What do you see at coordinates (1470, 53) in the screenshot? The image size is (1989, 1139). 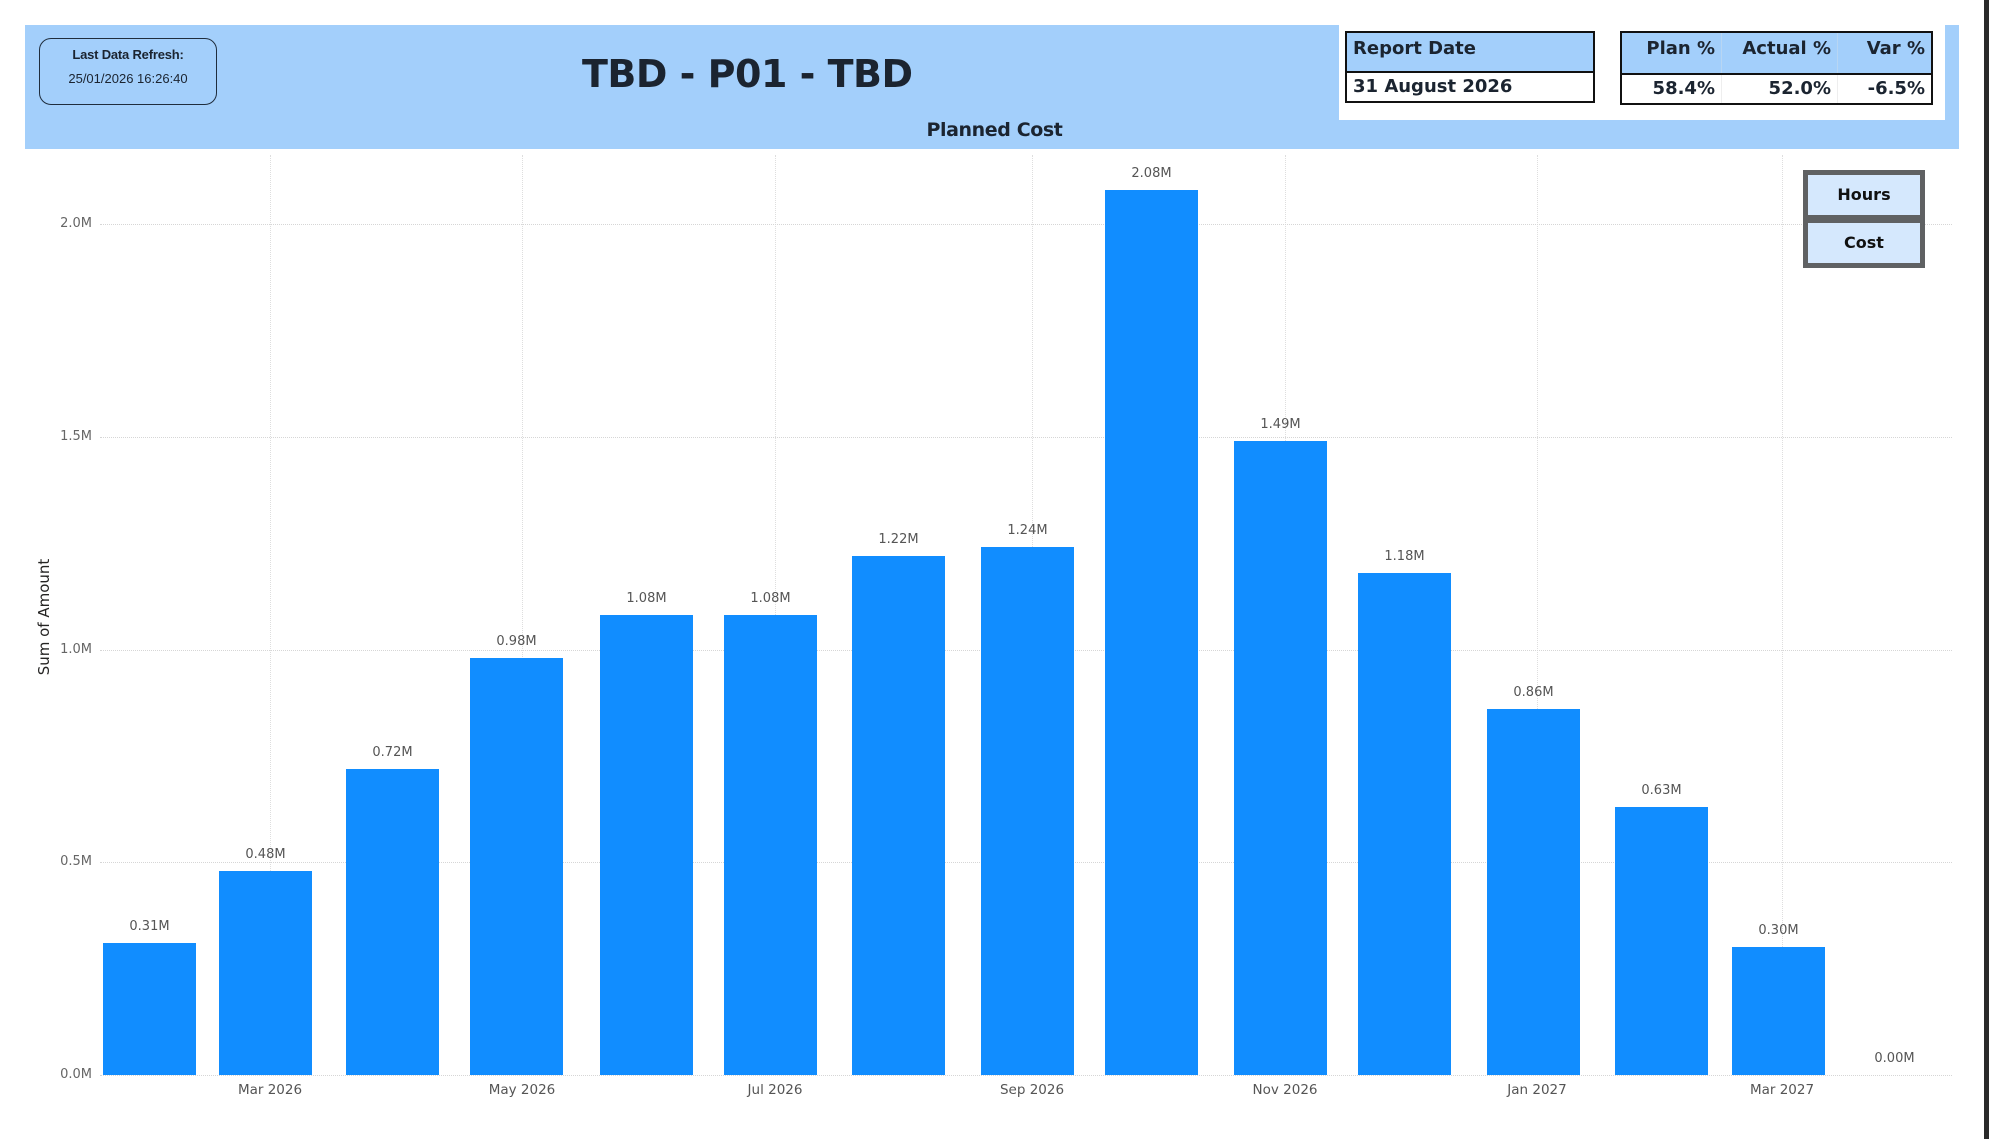 I see `report-date-header: Report Date` at bounding box center [1470, 53].